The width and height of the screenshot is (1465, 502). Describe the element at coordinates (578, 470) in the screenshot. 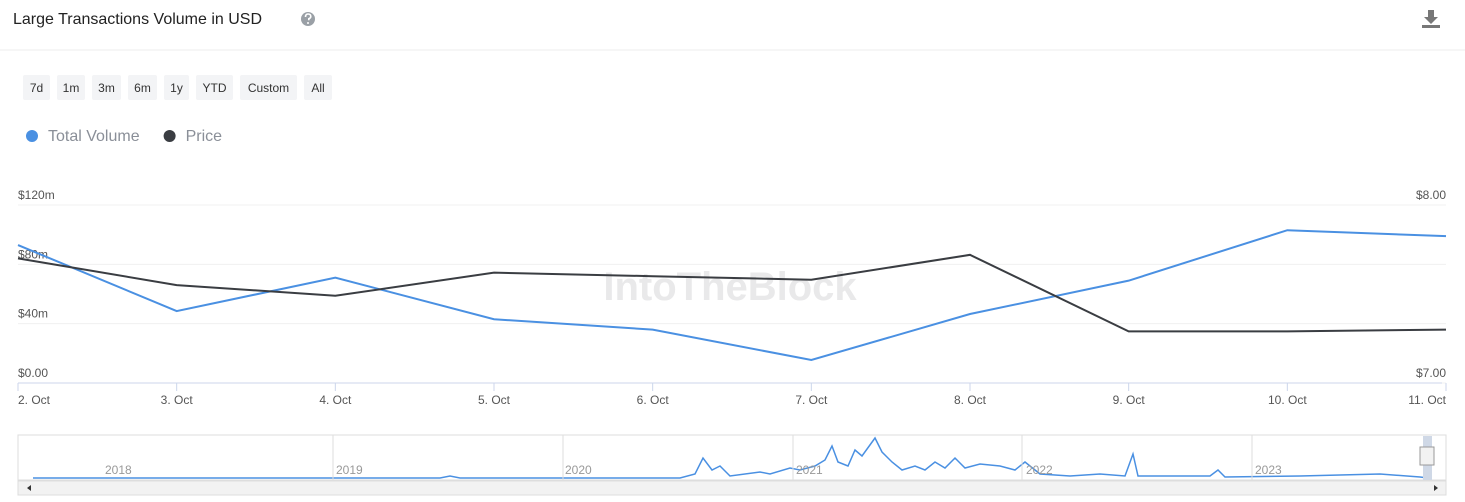

I see `navigator-year: 2020` at that location.